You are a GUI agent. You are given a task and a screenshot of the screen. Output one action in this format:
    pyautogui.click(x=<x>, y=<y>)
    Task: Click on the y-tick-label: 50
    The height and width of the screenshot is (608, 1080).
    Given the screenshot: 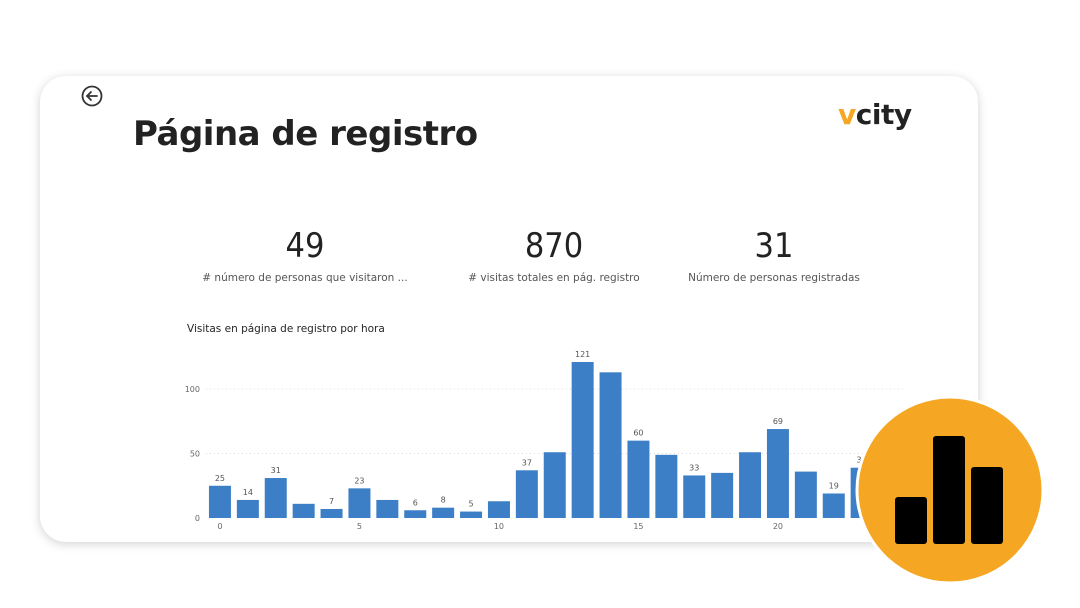 What is the action you would take?
    pyautogui.click(x=195, y=454)
    